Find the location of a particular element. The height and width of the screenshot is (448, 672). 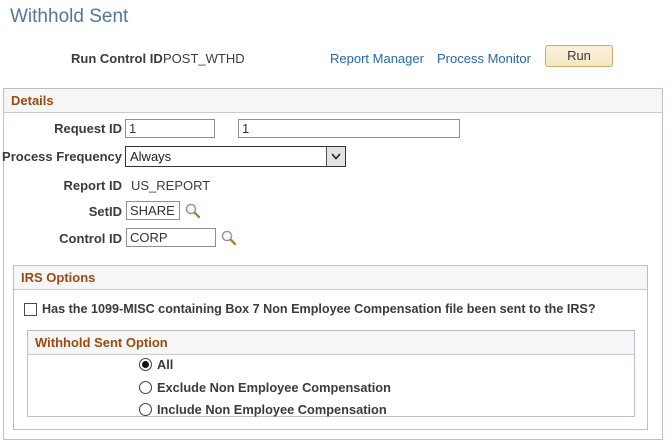

setid-lookup-magnifier-icon is located at coordinates (192, 210).